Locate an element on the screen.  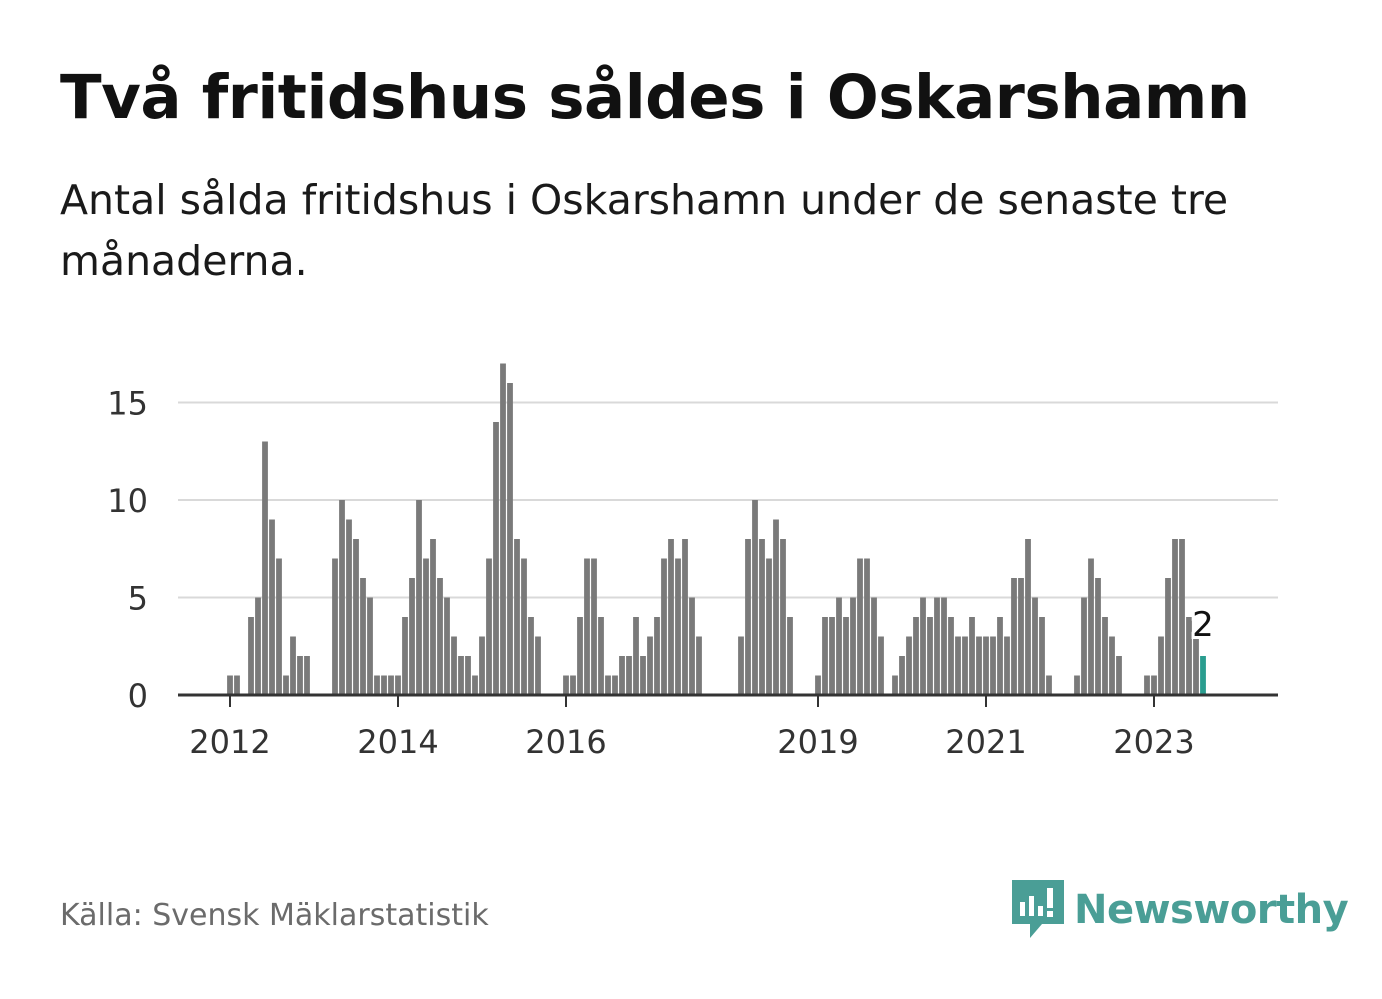
x-tick-label: 2019 is located at coordinates (817, 742).